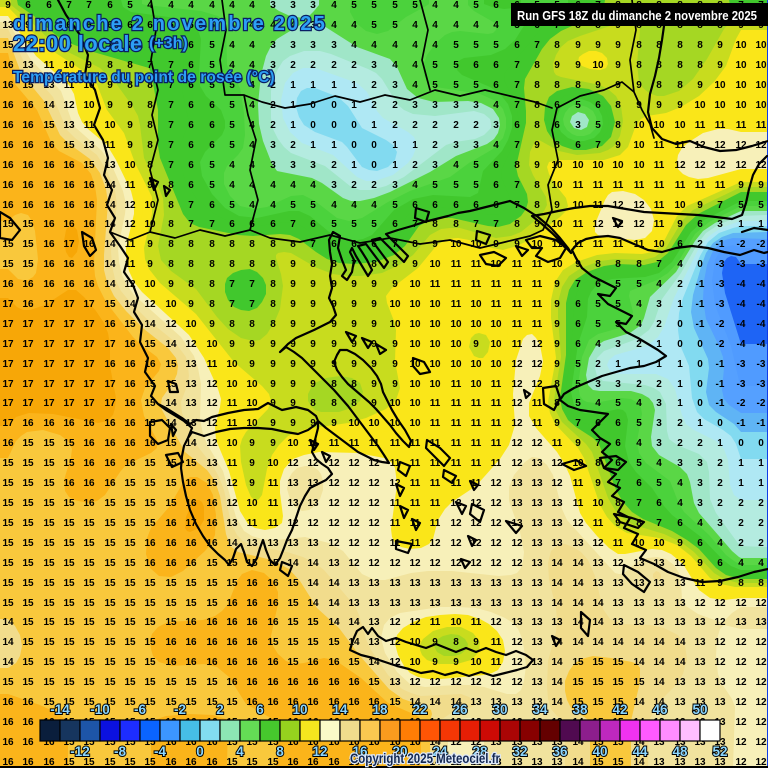 The height and width of the screenshot is (768, 768). What do you see at coordinates (519, 751) in the screenshot?
I see `svg-text: 32` at bounding box center [519, 751].